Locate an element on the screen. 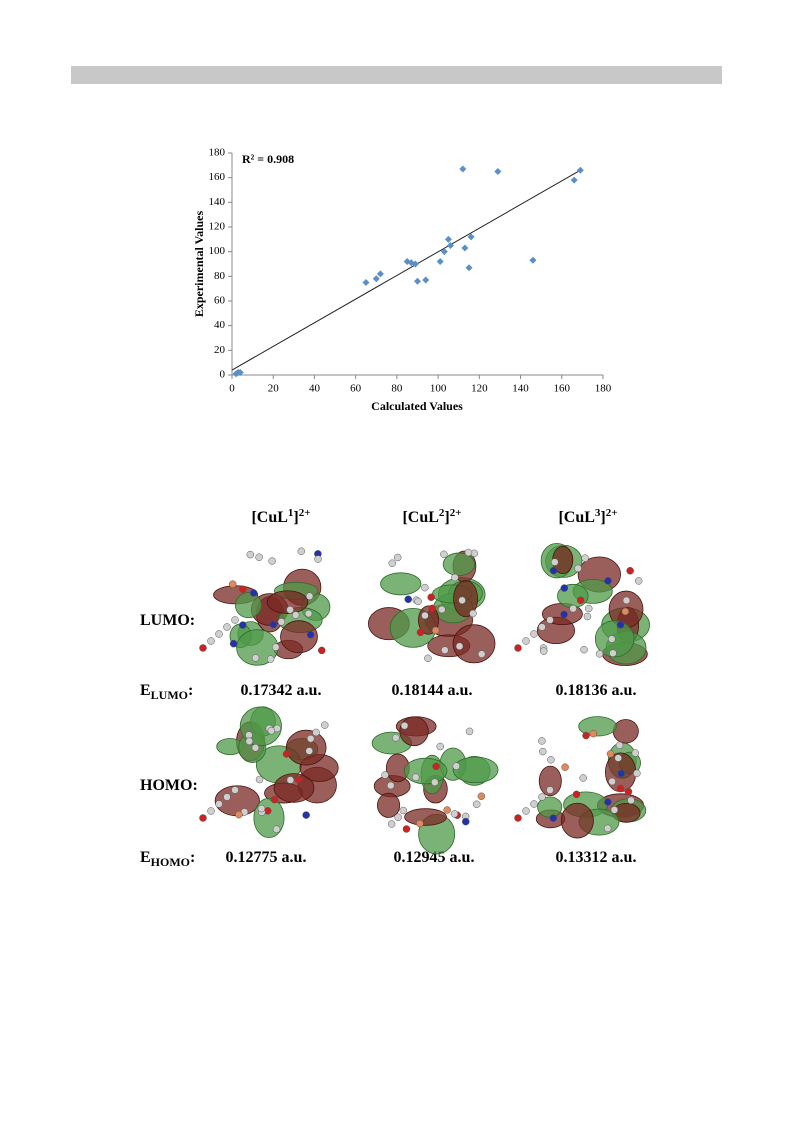  header-index: 1 is located at coordinates (291, 513).